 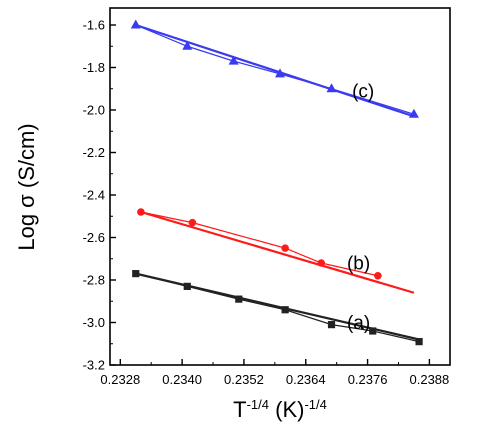 I want to click on x-tick-label: 0.2376, so click(x=368, y=379).